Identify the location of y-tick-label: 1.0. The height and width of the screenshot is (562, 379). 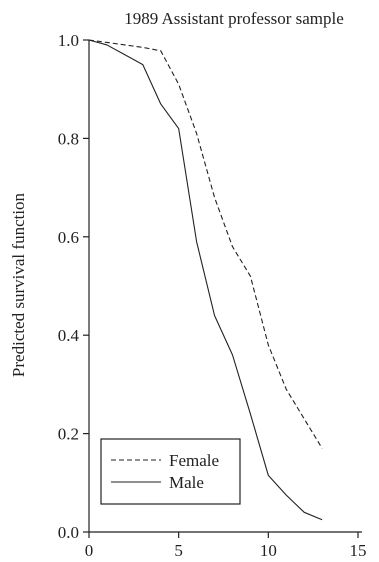
(68, 40).